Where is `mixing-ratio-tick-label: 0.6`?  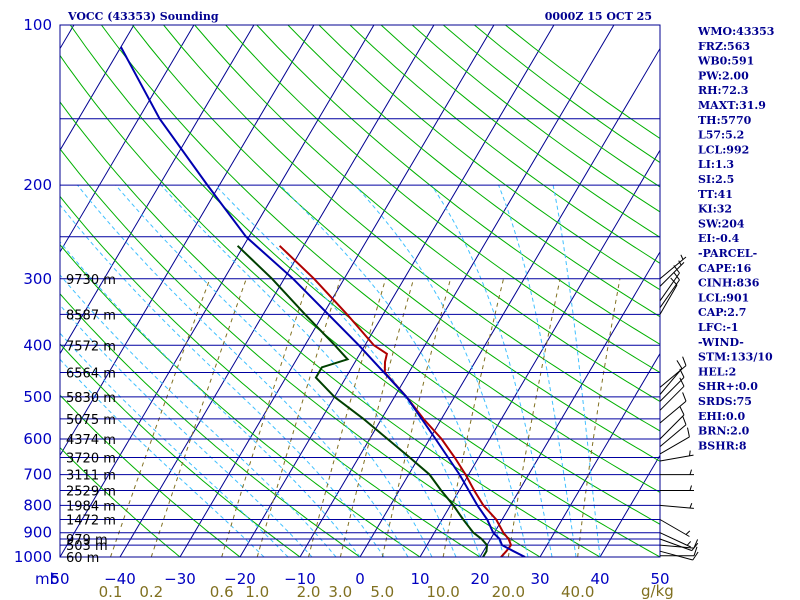 mixing-ratio-tick-label: 0.6 is located at coordinates (222, 591).